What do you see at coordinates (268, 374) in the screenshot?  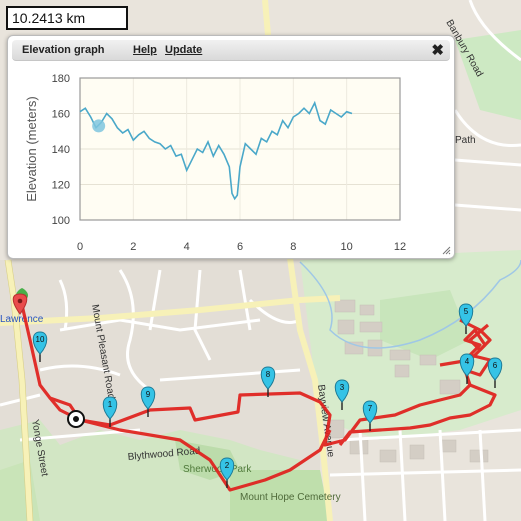 I see `waypoint-label: 8` at bounding box center [268, 374].